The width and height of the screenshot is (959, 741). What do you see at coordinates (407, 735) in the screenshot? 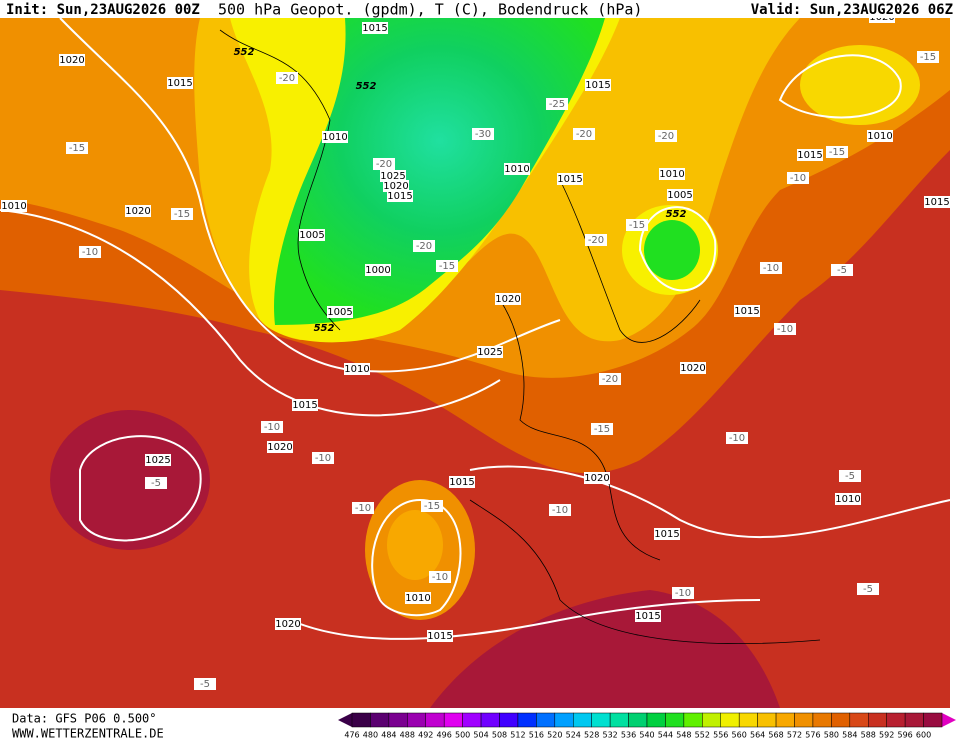
I see `colorbar-tick-label: 488` at bounding box center [407, 735].